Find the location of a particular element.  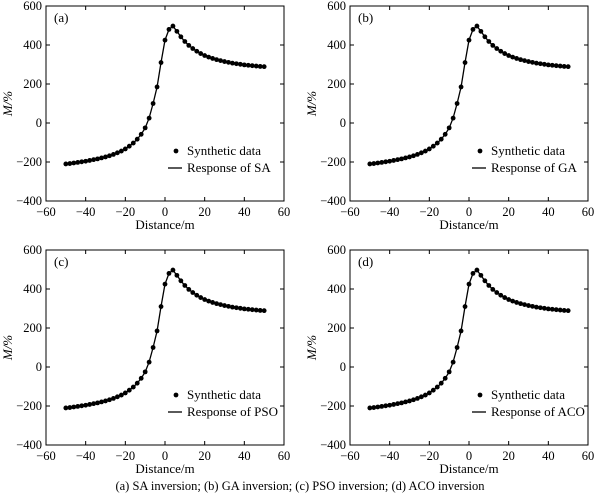

panel-label: (a) is located at coordinates (61, 17).